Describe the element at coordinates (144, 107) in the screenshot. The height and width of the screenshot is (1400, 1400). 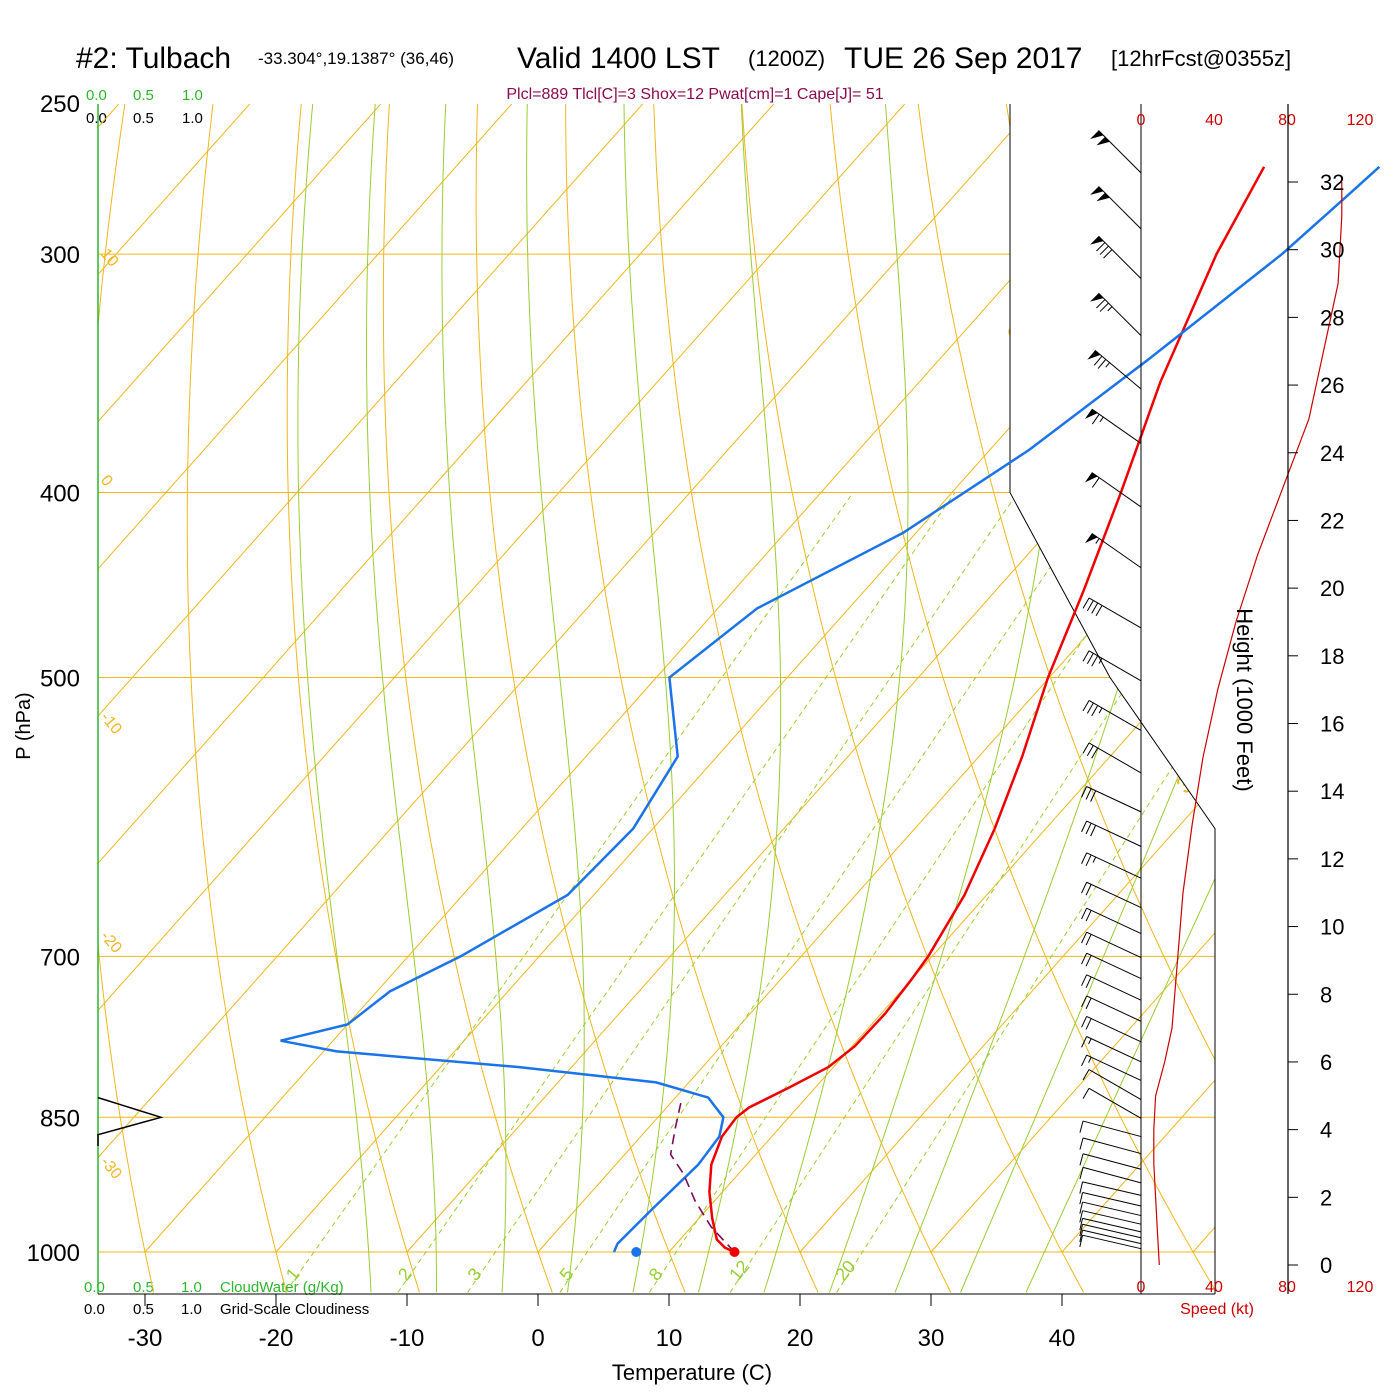
I see `cloud-scale-top: 0.0 0.5 1.0 0.0 0.5 1.0` at that location.